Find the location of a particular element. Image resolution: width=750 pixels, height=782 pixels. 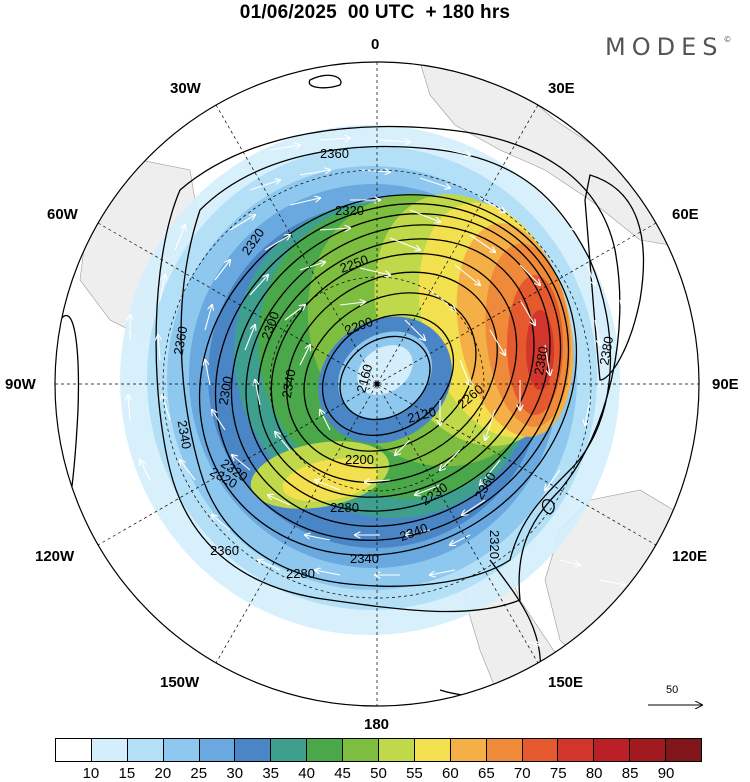

contour-label: 2300 is located at coordinates (226, 390).